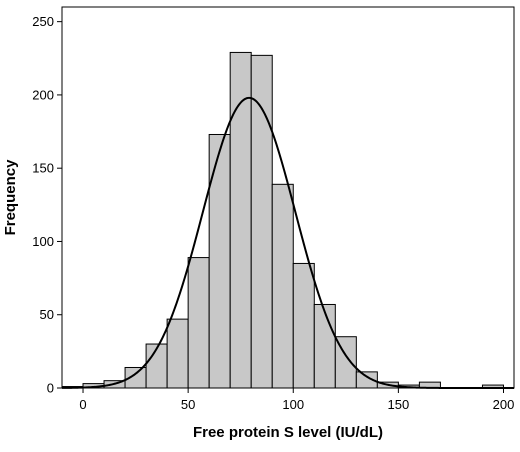 This screenshot has height=452, width=520. What do you see at coordinates (50, 388) in the screenshot?
I see `y-tick-label: 0` at bounding box center [50, 388].